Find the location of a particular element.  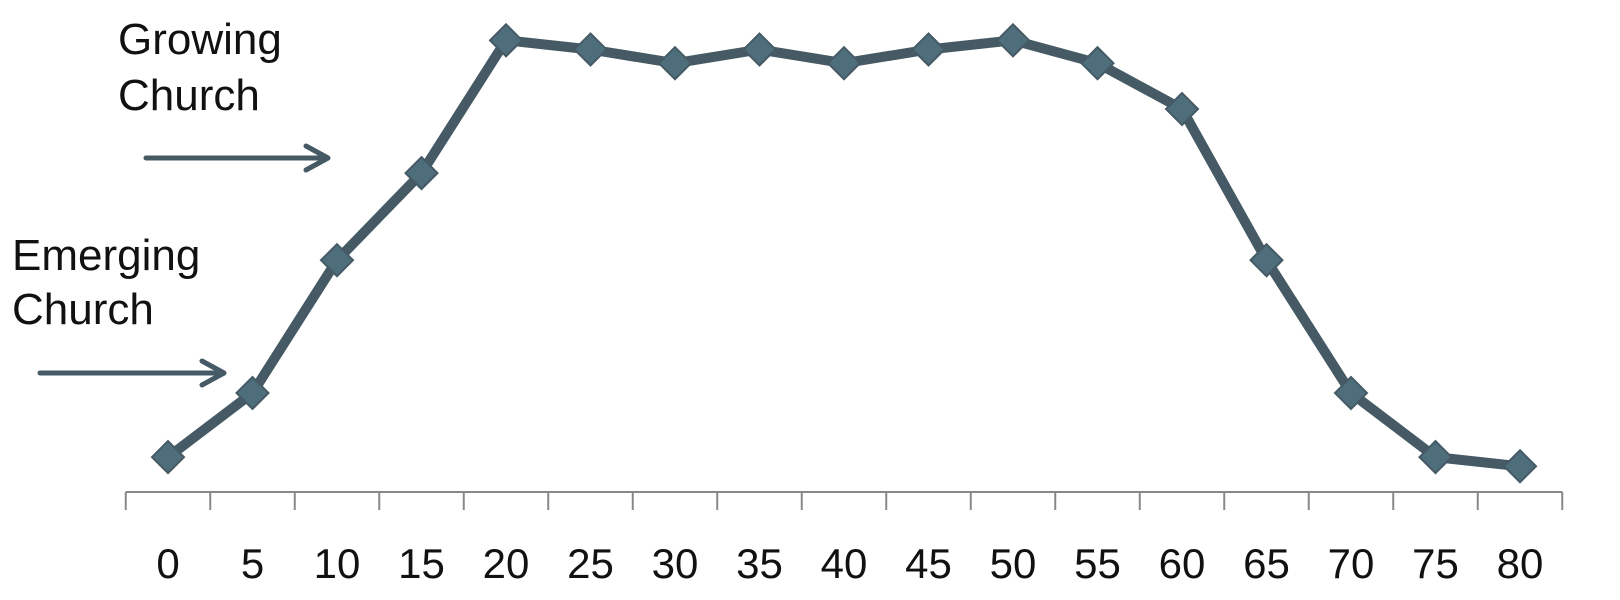

x-tick-label: 45 is located at coordinates (928, 563).